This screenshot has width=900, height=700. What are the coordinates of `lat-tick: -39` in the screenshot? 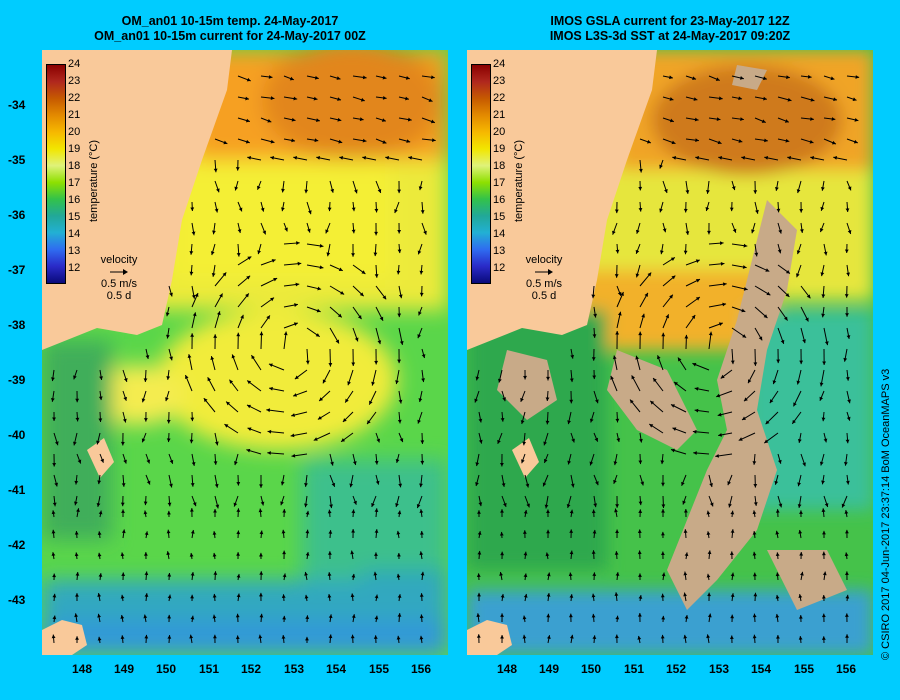 It's located at (17, 380).